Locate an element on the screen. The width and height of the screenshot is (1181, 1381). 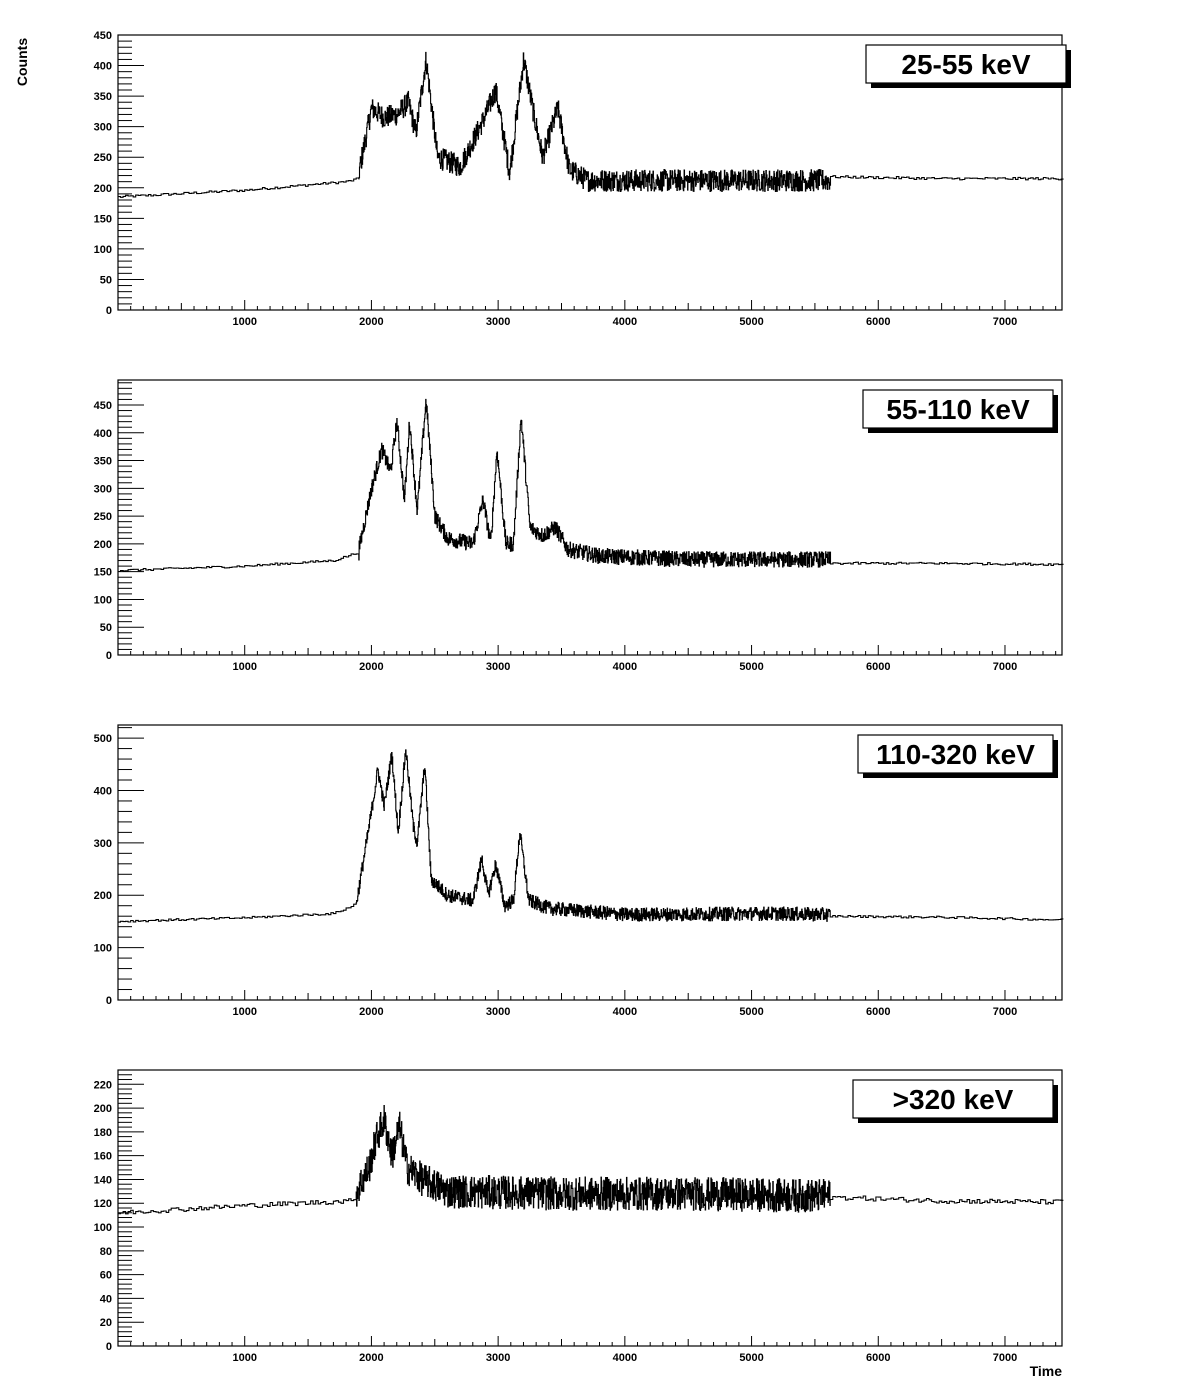
legend-label: 110-320 keV is located at coordinates (955, 754).